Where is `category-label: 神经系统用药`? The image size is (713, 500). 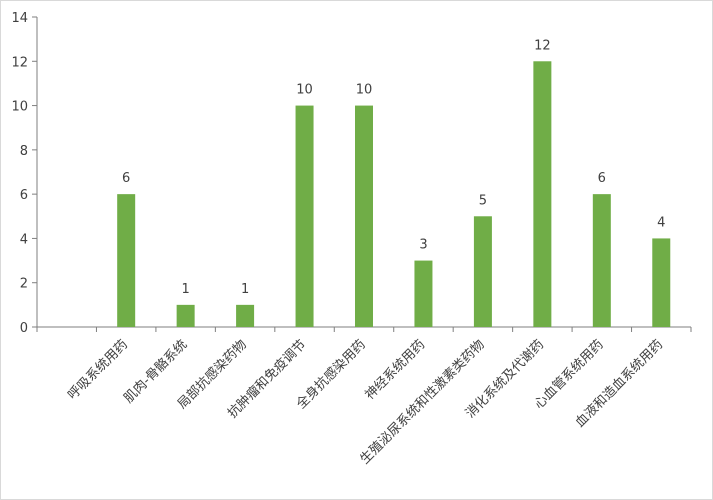
category-label: 神经系统用药 is located at coordinates (396, 370).